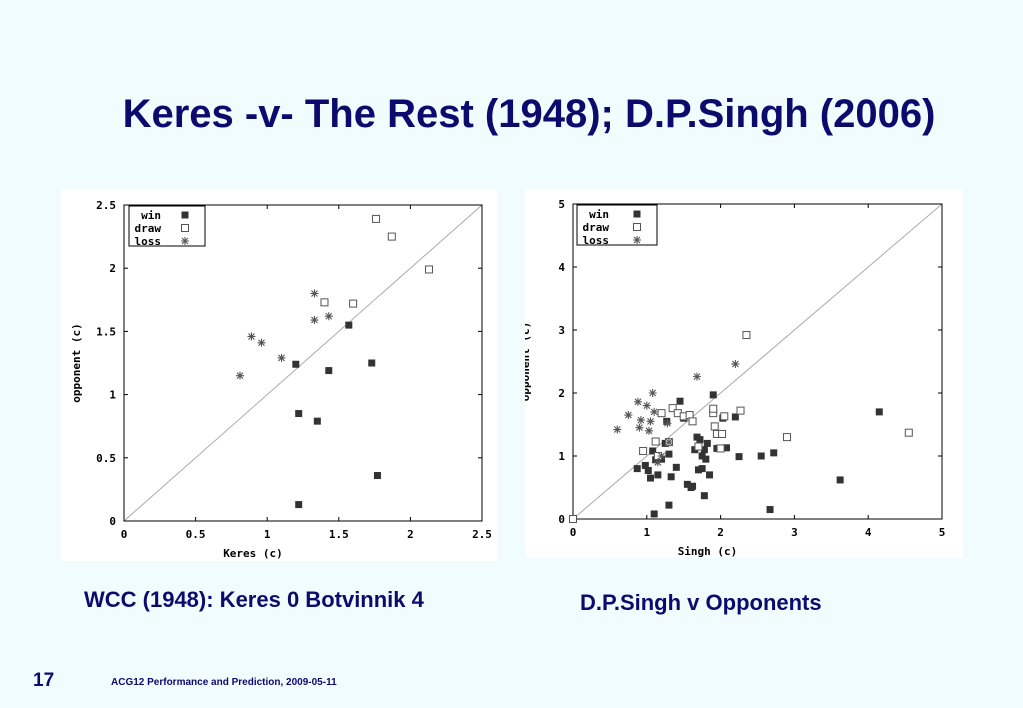  I want to click on singh-x-axis-label: Singh (c), so click(708, 551).